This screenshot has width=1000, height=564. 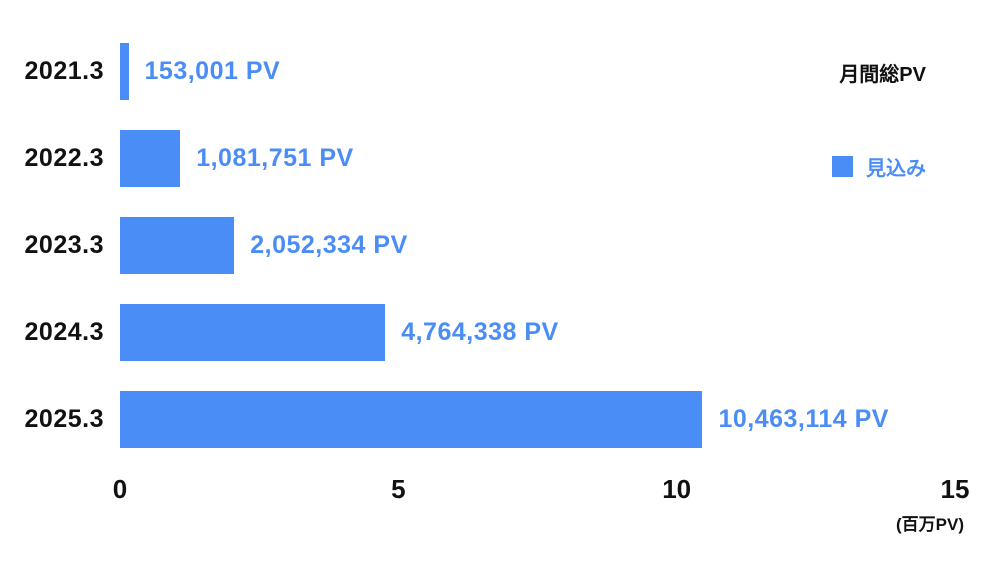 I want to click on x-tick-label: 15, so click(x=955, y=489).